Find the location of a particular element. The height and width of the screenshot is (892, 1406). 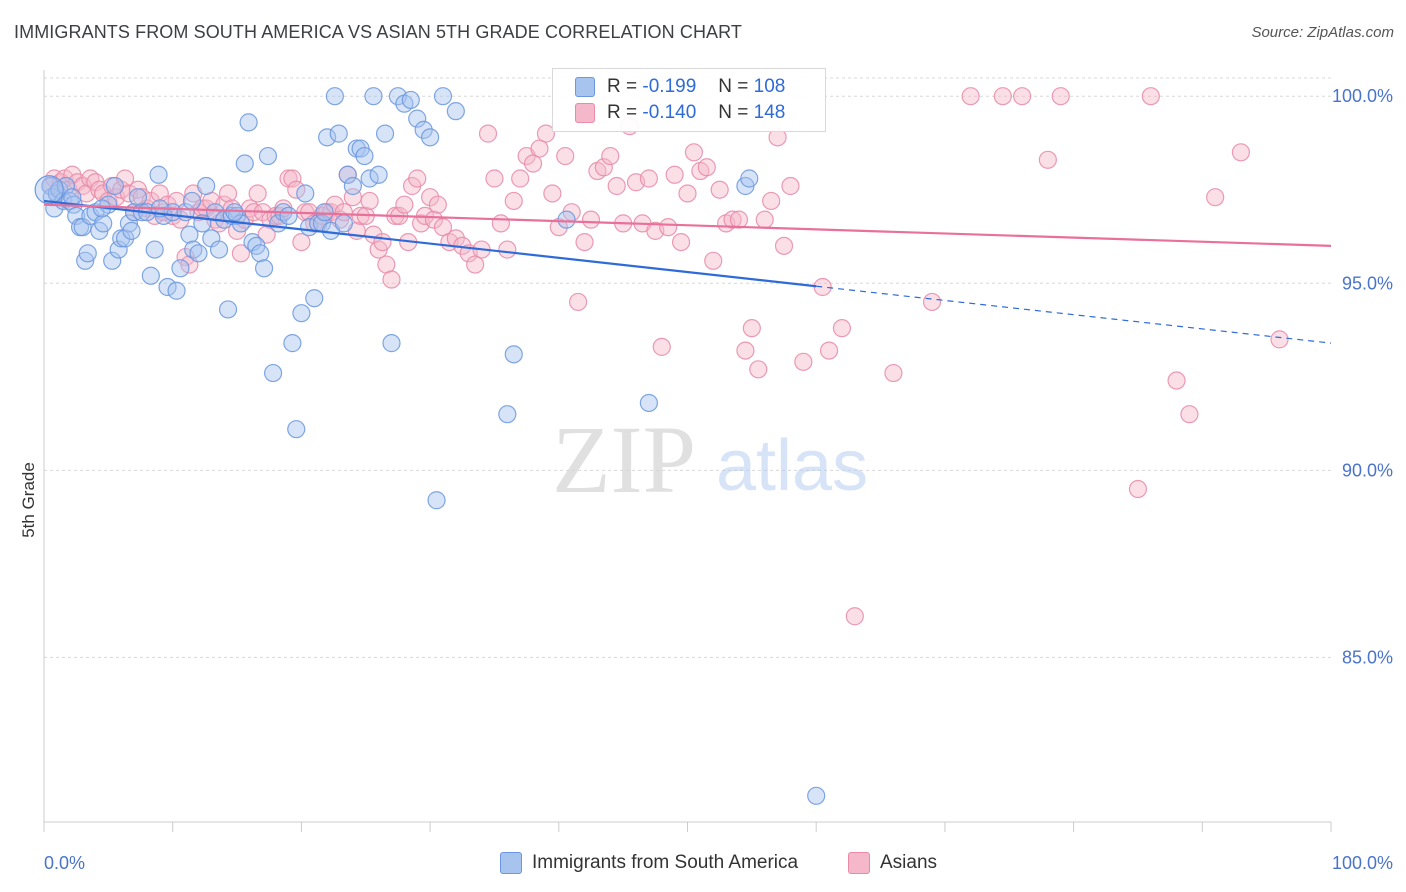

legend-r-label-blue: R = is located at coordinates (622, 86).